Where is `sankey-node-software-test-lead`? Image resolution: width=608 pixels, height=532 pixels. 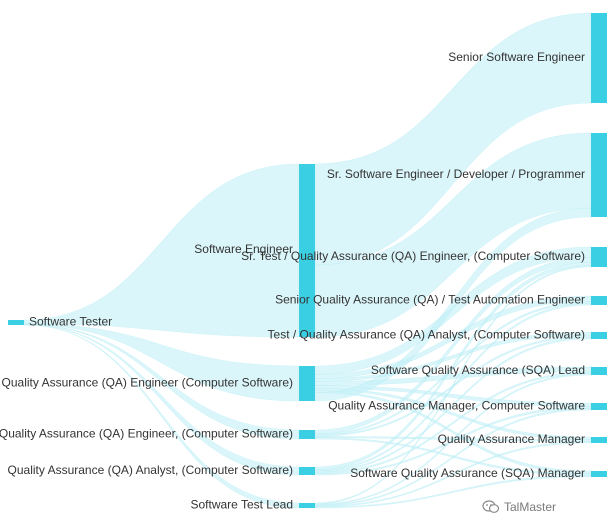
sankey-node-software-test-lead is located at coordinates (307, 505).